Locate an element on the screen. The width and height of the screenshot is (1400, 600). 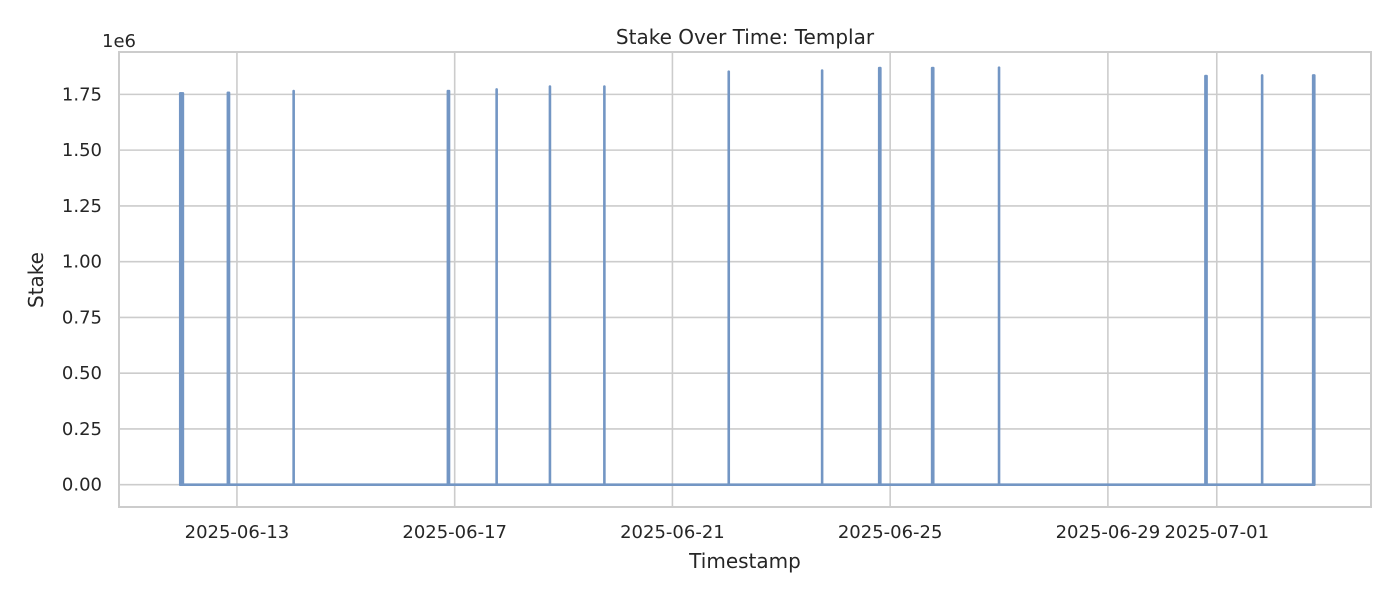
y-tick-label: 0.00 is located at coordinates (82, 485).